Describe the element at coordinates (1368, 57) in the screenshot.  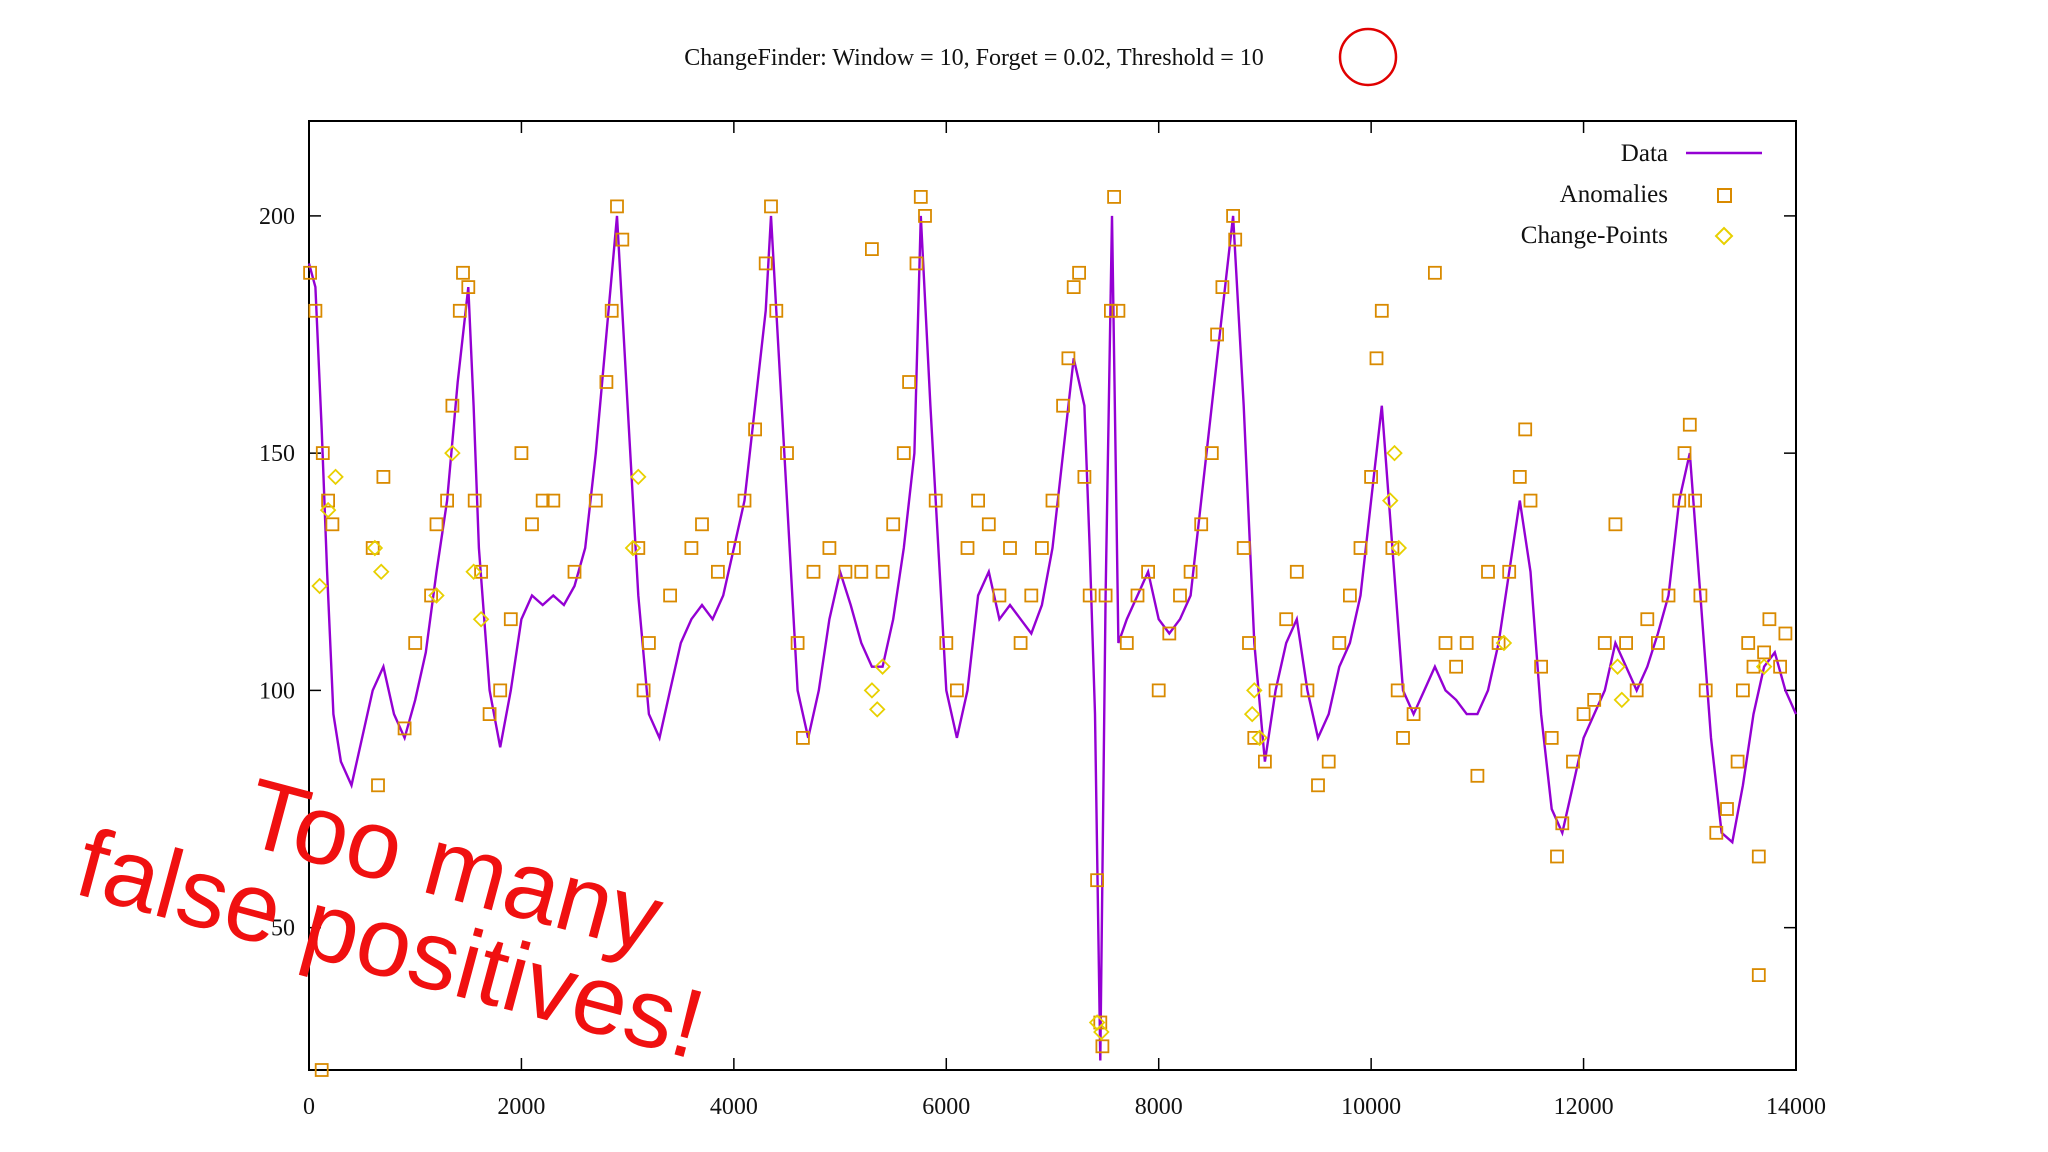
I see `threshold-highlight-circle` at that location.